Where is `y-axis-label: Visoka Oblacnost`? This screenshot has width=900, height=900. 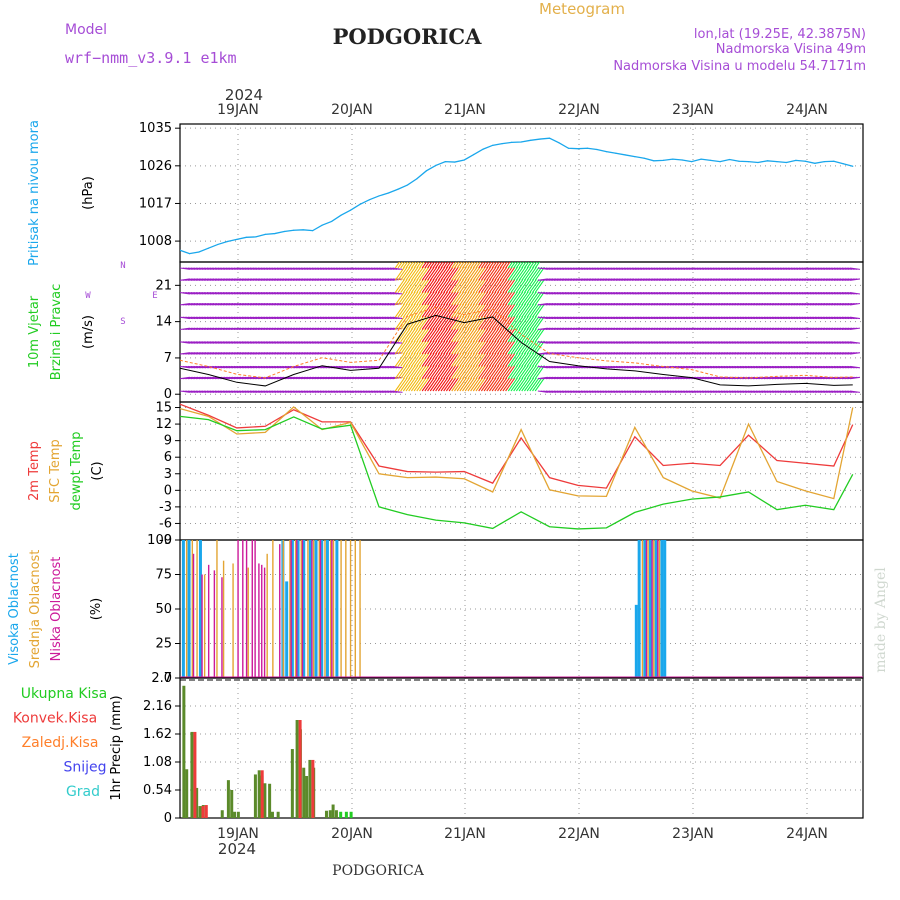
y-axis-label: Visoka Oblacnost is located at coordinates (14, 609).